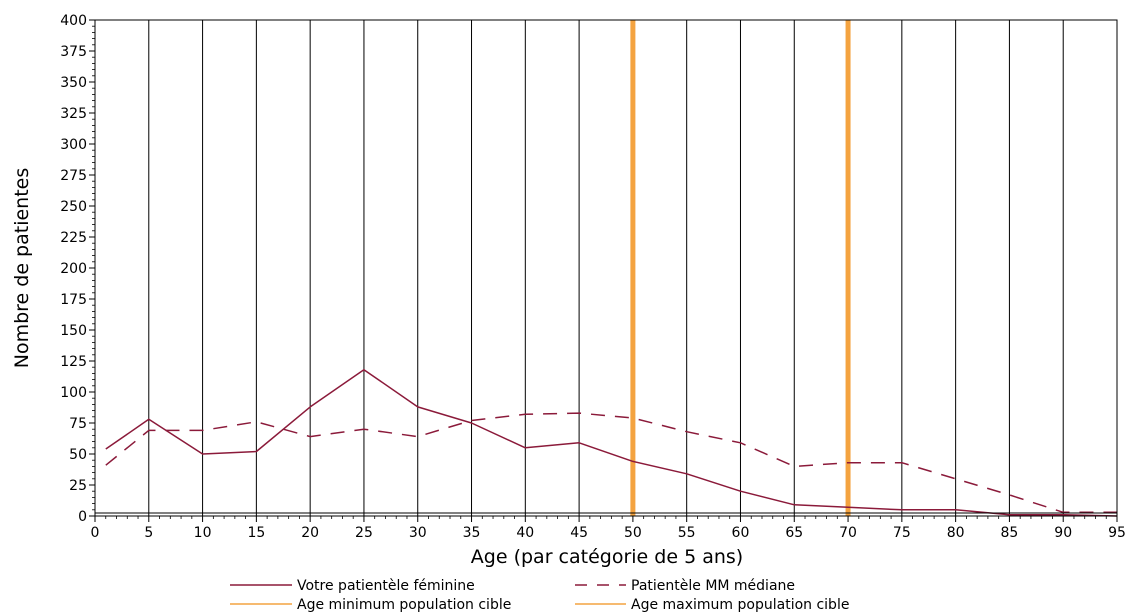  Describe the element at coordinates (740, 604) in the screenshot. I see `legend-label-ref-max: Age maximum population cible` at that location.